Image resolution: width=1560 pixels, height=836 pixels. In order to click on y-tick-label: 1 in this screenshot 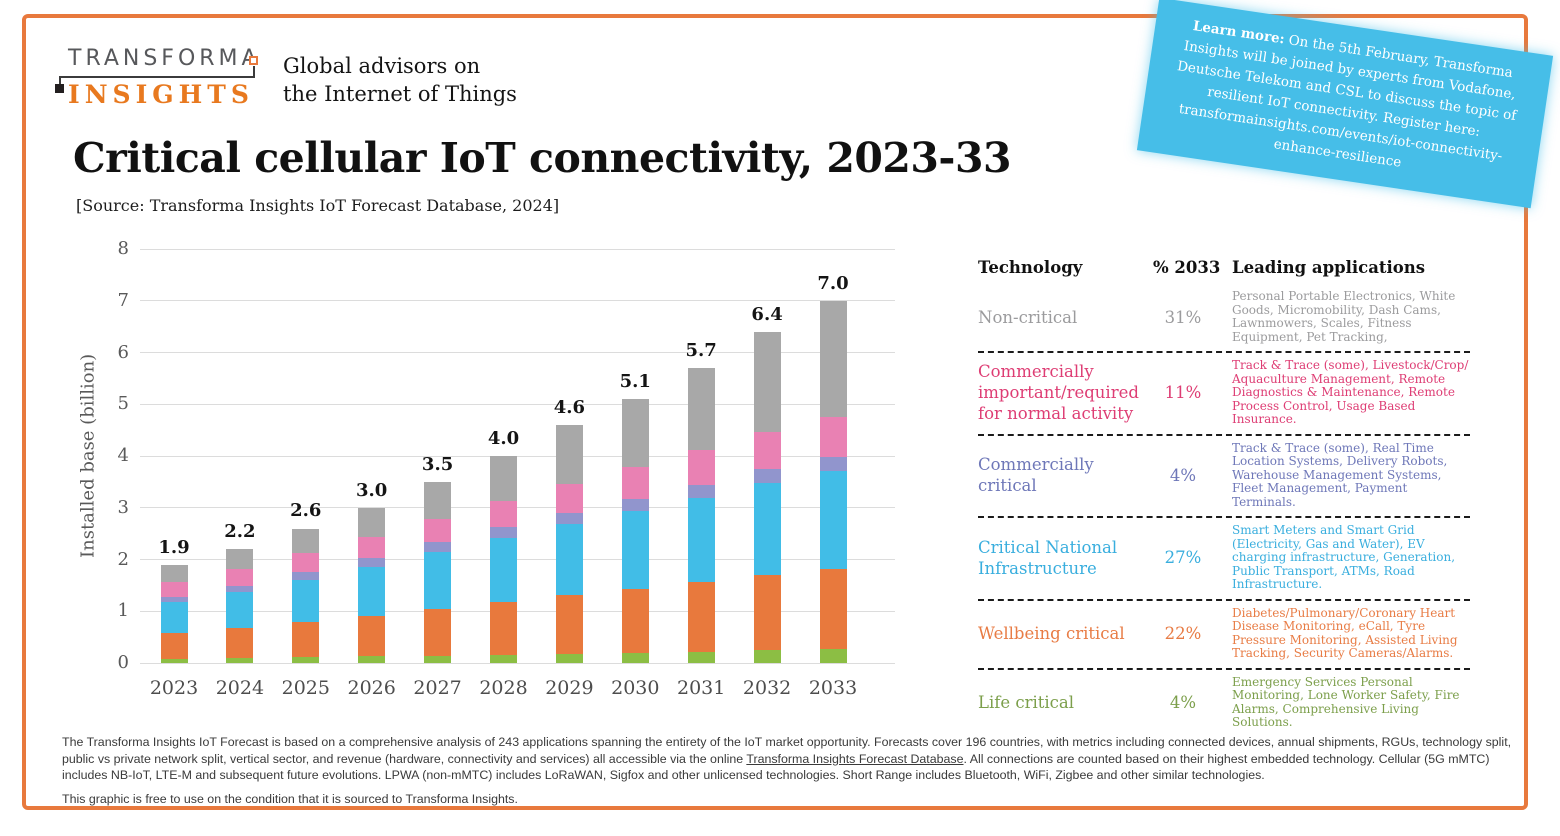, I will do `click(123, 611)`.